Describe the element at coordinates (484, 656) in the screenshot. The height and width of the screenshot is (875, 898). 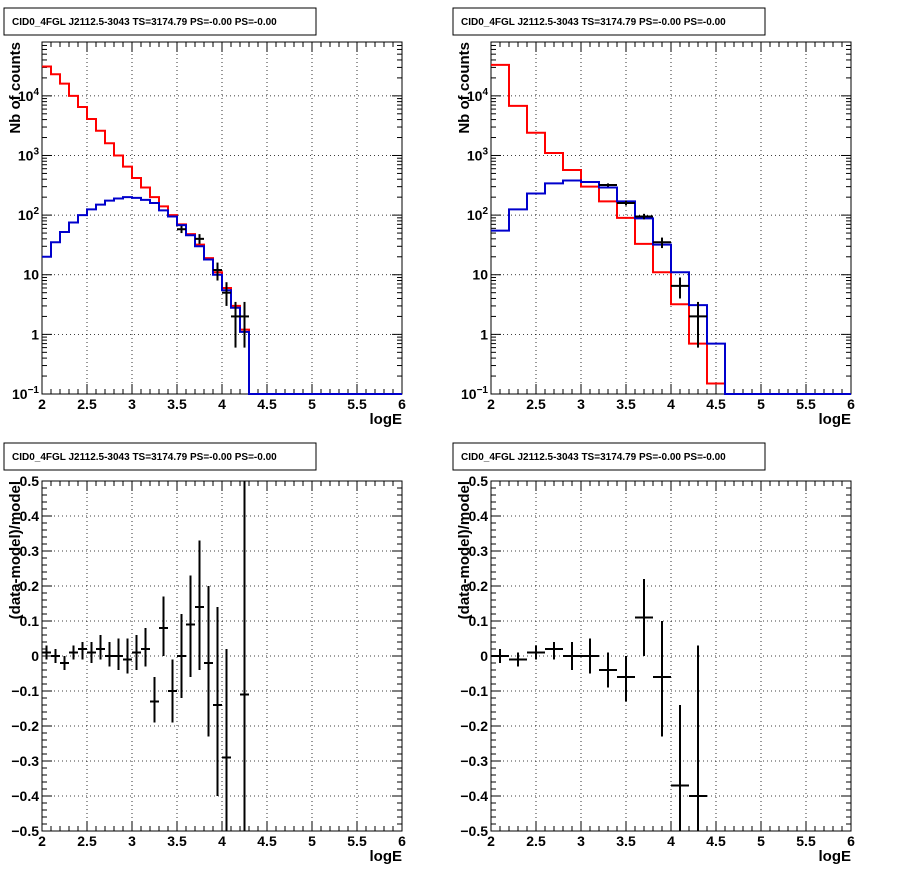
I see `y-tick-label: 0` at that location.